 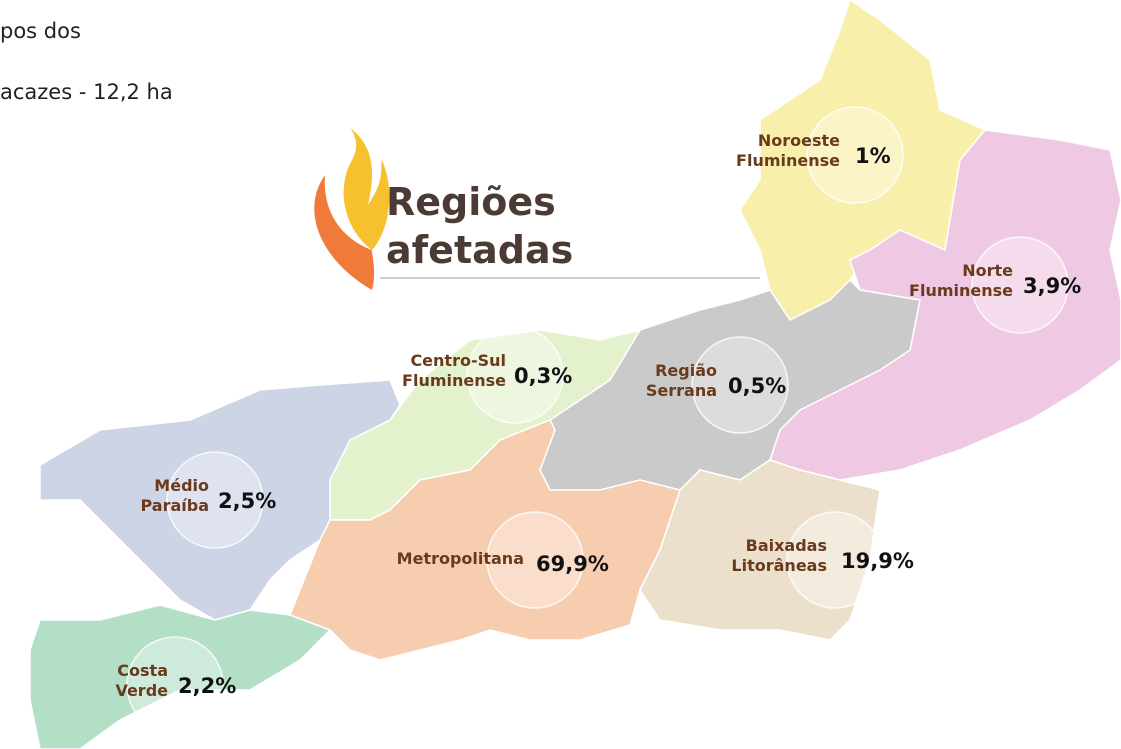 I want to click on region-name: Metropolitana, so click(x=460, y=558).